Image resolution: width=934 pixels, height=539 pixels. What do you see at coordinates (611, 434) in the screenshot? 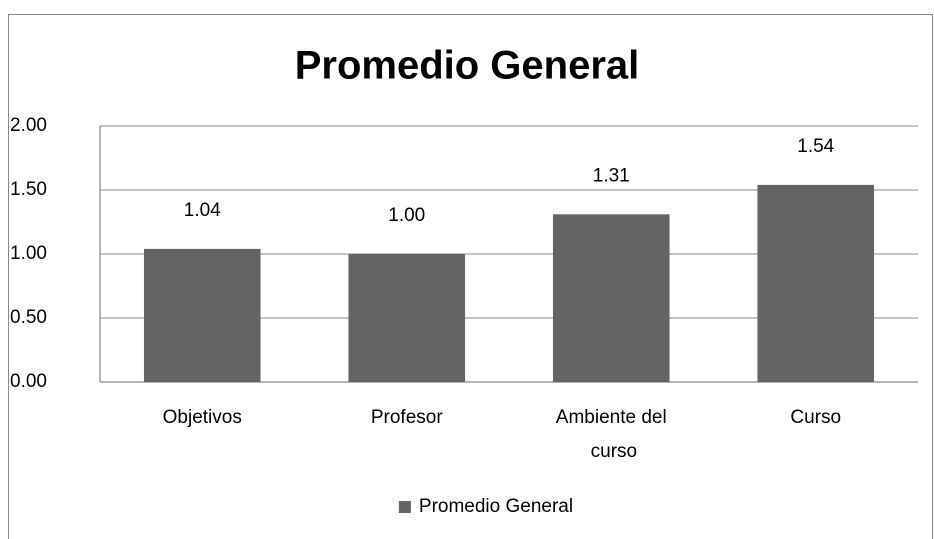
I see `x-tick-label: Ambiente del curso` at bounding box center [611, 434].